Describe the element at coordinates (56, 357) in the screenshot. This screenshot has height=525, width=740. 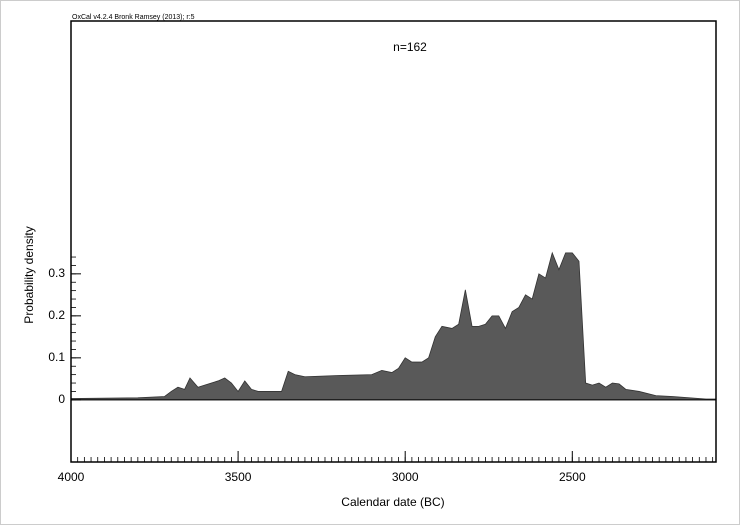
I see `y-tick-label: 0.1` at that location.